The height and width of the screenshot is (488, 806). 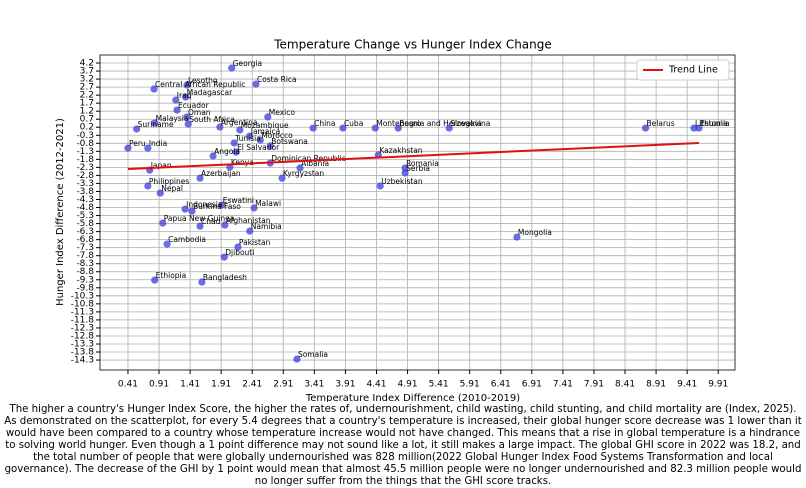 I want to click on point-label: Uzbekistan, so click(x=402, y=181).